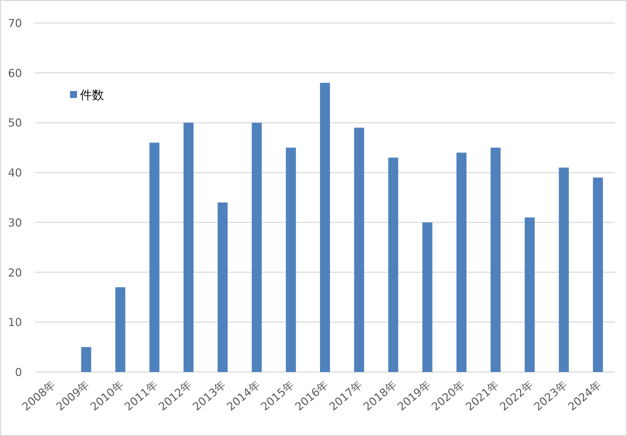 This screenshot has height=436, width=627. What do you see at coordinates (15, 123) in the screenshot?
I see `y-tick-label: 50` at bounding box center [15, 123].